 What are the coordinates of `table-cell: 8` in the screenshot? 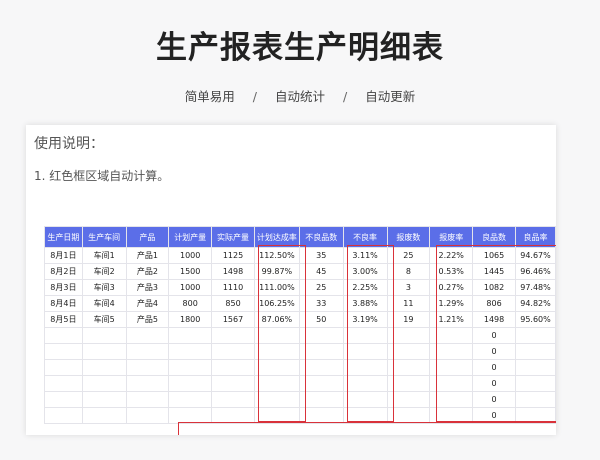 It's located at (408, 271).